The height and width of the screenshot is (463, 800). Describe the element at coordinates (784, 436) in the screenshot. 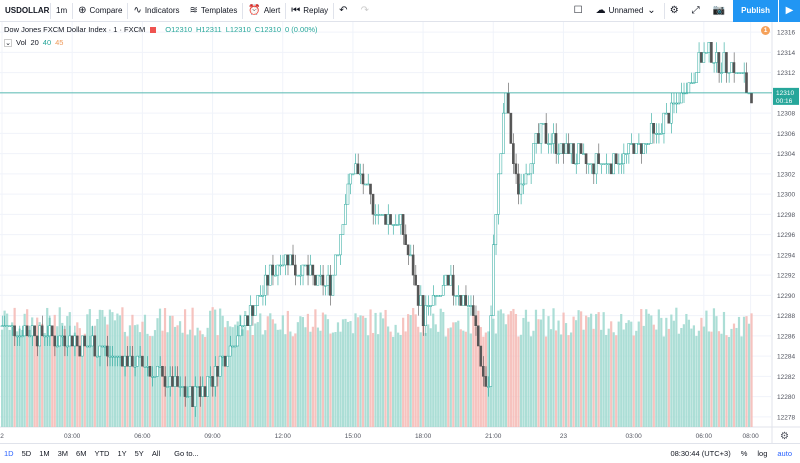

I see `chart-settings-gear-icon: ⚙` at that location.